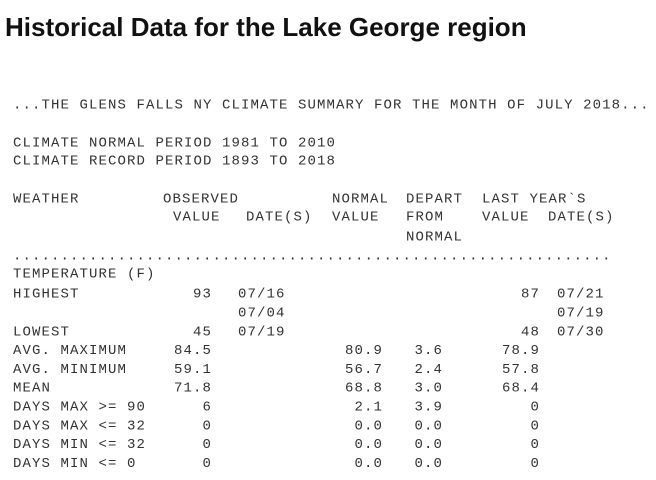 The height and width of the screenshot is (480, 656). I want to click on period: CLIMATE RECORD PERIOD 1893 TO 2018, so click(174, 162).